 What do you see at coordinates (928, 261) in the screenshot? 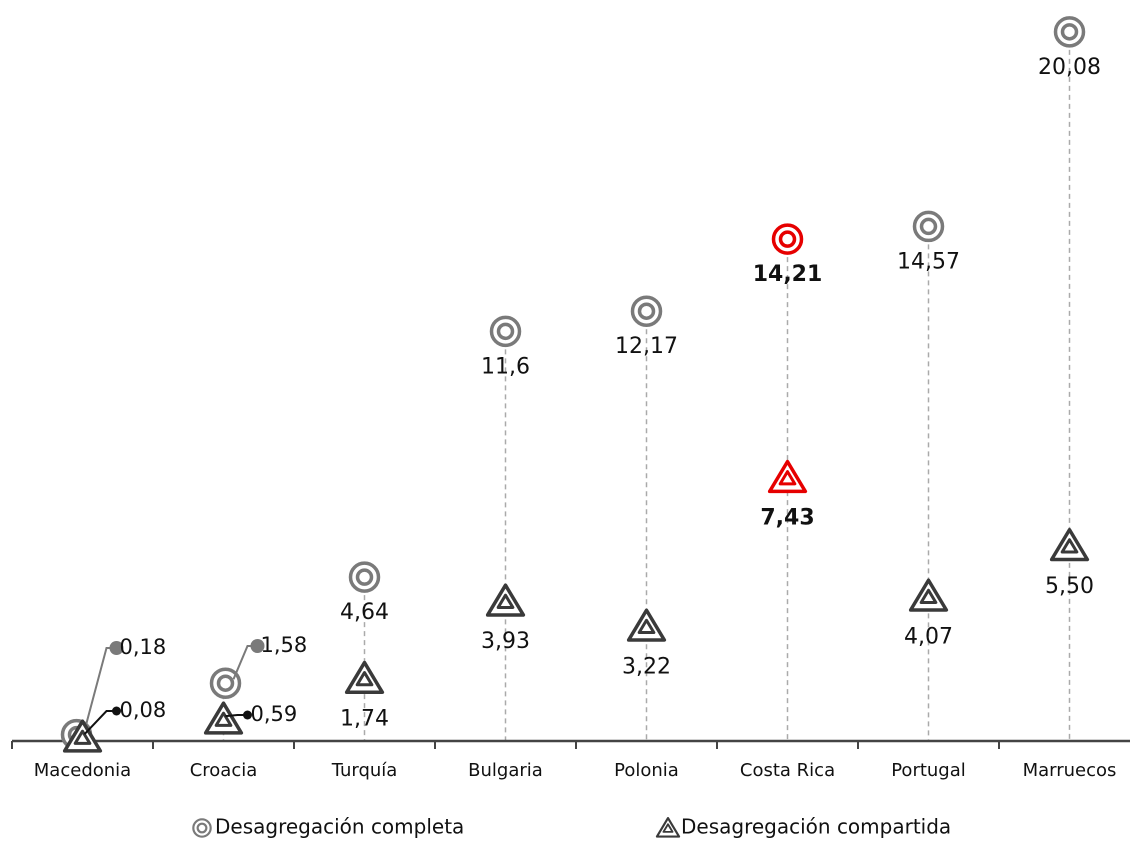
I see `value-label: 14,57` at bounding box center [928, 261].